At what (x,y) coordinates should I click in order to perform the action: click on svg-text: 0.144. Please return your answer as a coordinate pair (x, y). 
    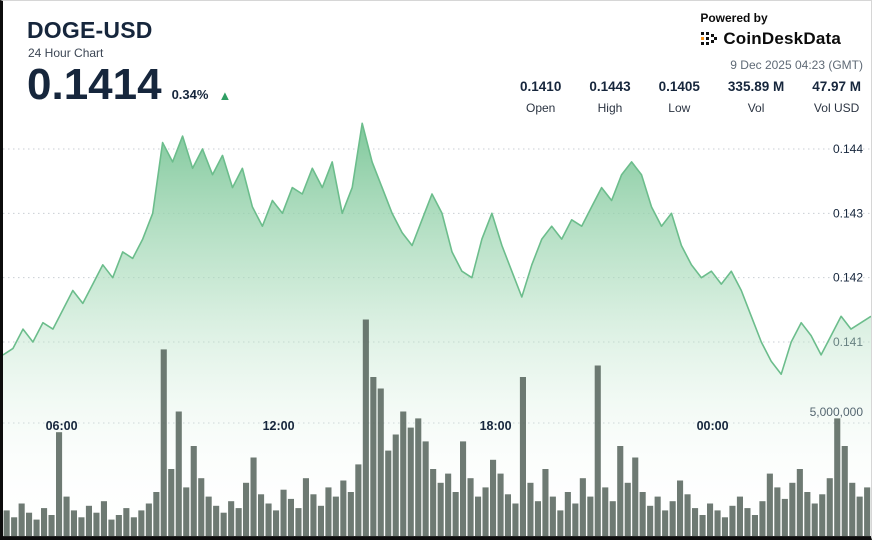
    Looking at the image, I should click on (848, 149).